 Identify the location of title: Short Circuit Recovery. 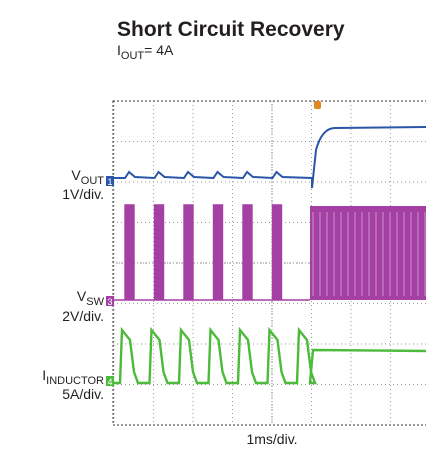
(231, 29).